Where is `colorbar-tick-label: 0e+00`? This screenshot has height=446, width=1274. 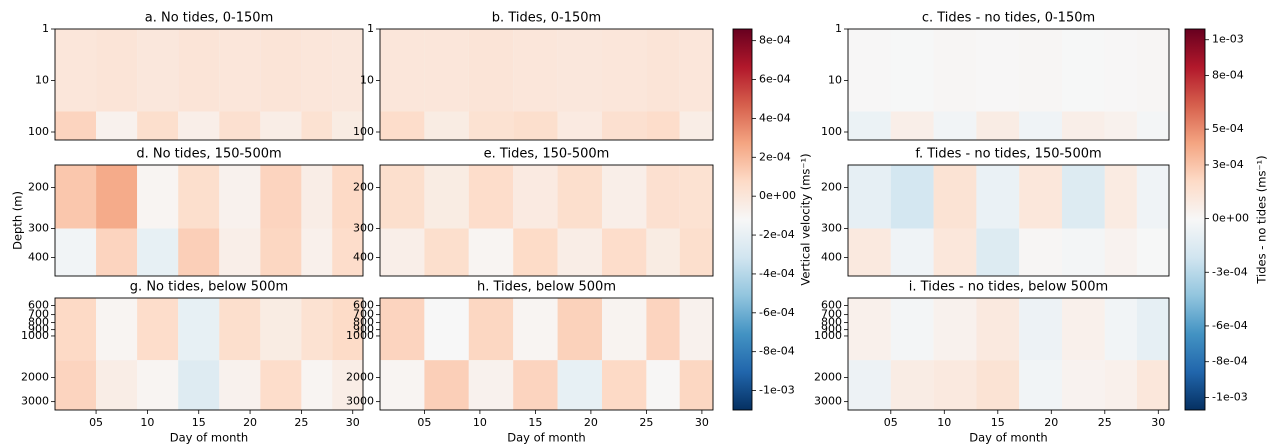
colorbar-tick-label: 0e+00 is located at coordinates (1230, 218).